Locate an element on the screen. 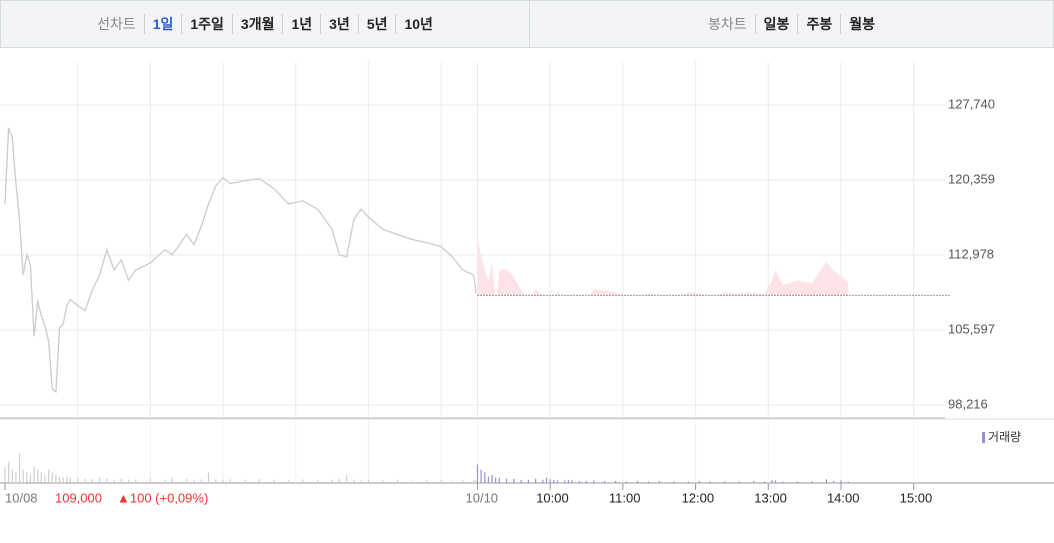 The height and width of the screenshot is (543, 1054). x-tick-label: 12:00 is located at coordinates (698, 497).